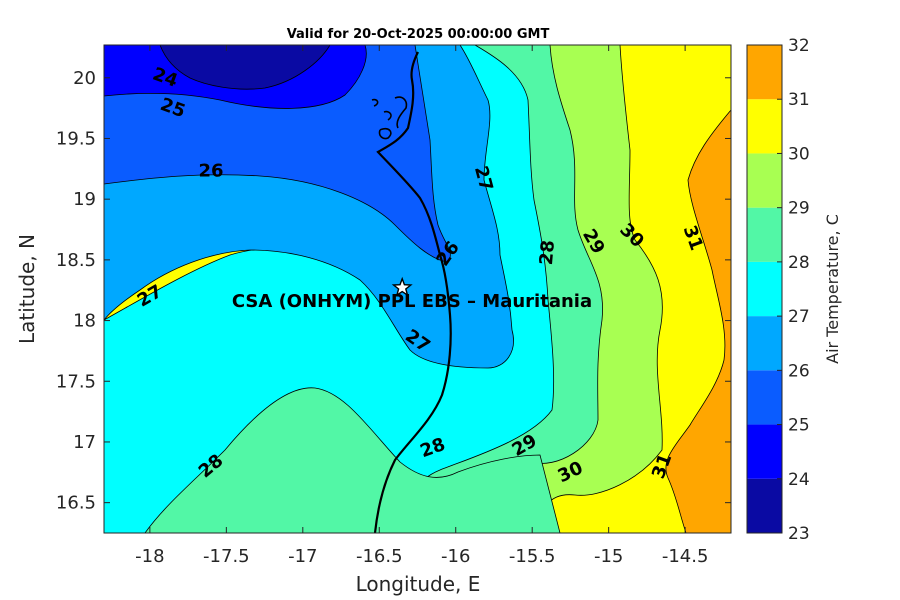  Describe the element at coordinates (418, 34) in the screenshot. I see `chart-title: Valid for 20-Oct-2025 00:00:00 GMT` at that location.